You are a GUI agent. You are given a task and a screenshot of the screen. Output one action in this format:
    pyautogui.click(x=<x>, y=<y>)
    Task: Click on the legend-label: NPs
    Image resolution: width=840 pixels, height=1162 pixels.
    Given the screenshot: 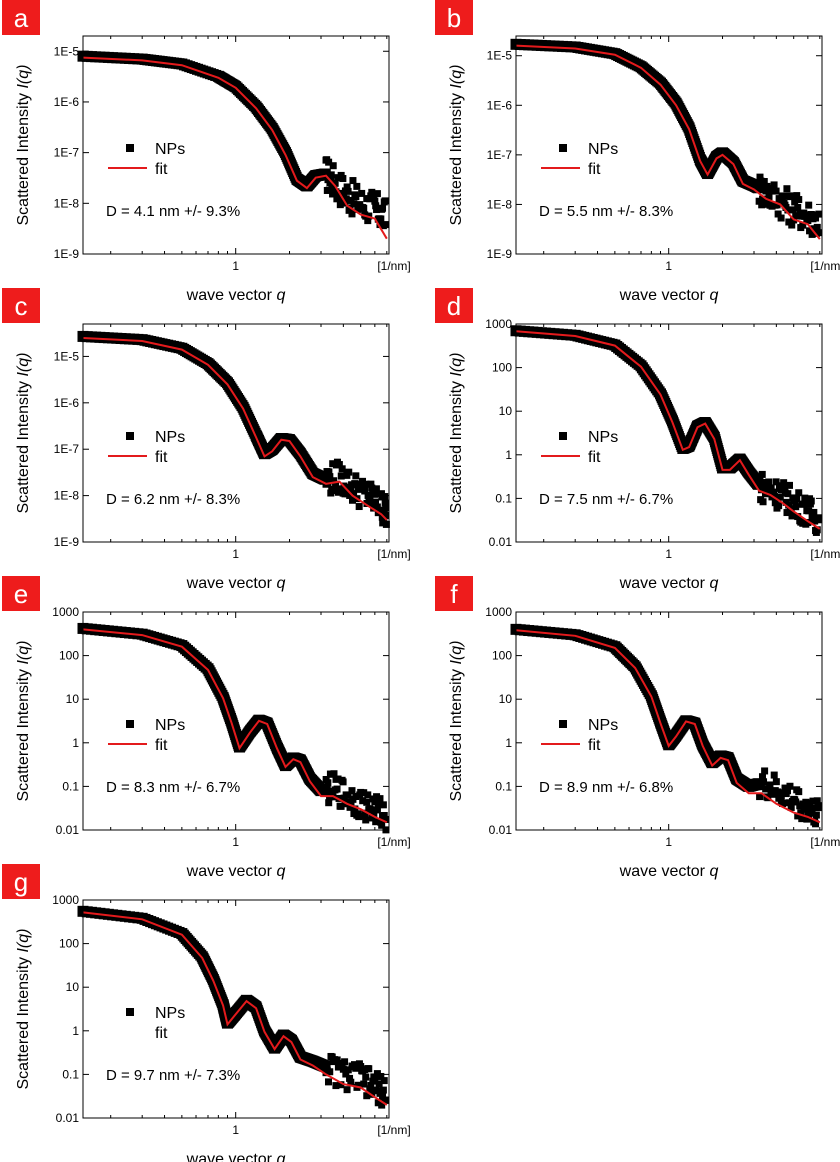 What is the action you would take?
    pyautogui.click(x=170, y=1013)
    